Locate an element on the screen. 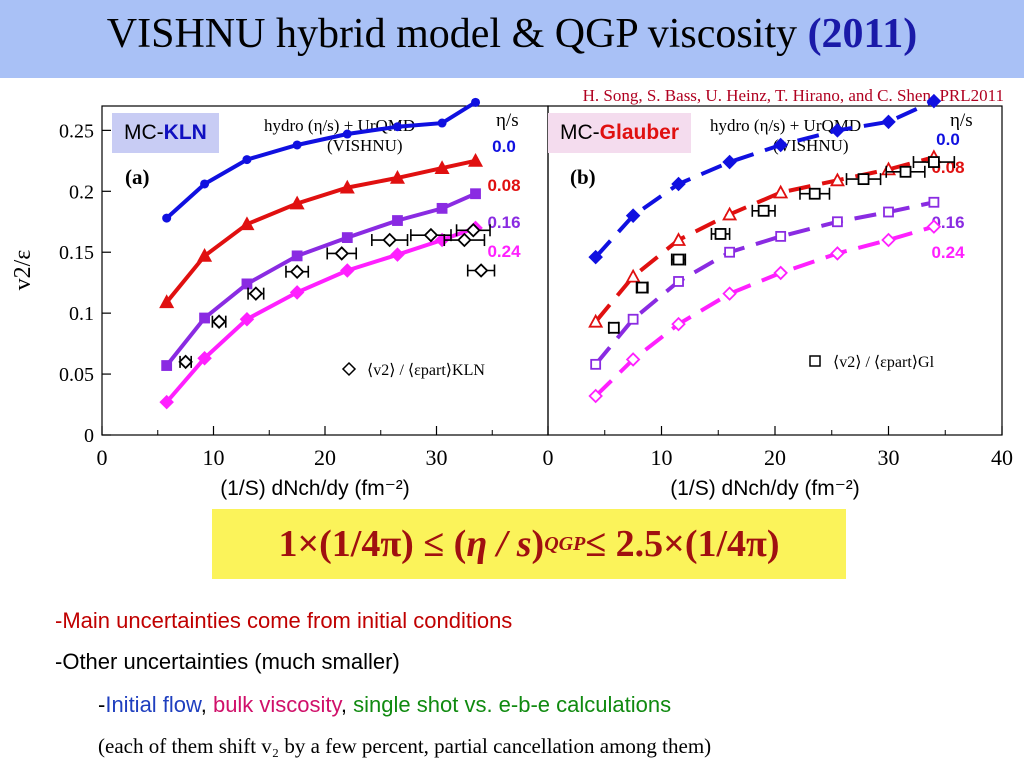 The image size is (1024, 768). badge-kln-name: KLN is located at coordinates (185, 132).